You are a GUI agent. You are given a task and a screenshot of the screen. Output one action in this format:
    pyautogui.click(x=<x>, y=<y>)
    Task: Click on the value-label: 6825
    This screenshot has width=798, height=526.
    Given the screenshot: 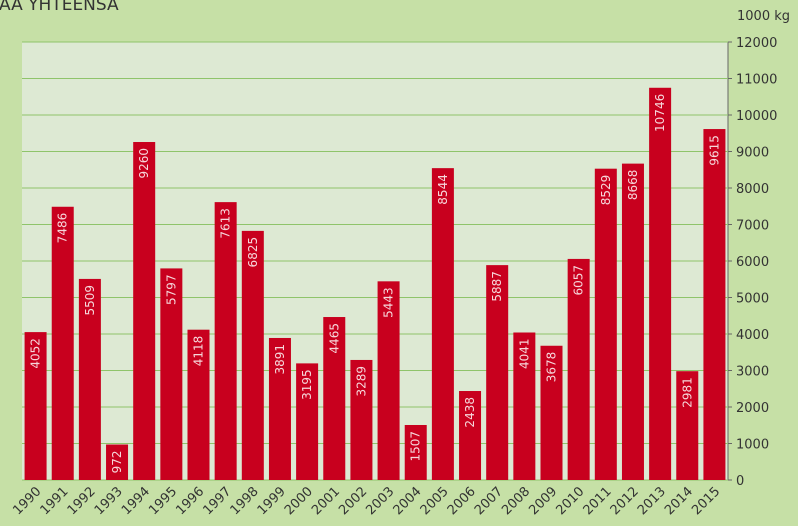 What is the action you would take?
    pyautogui.click(x=253, y=252)
    